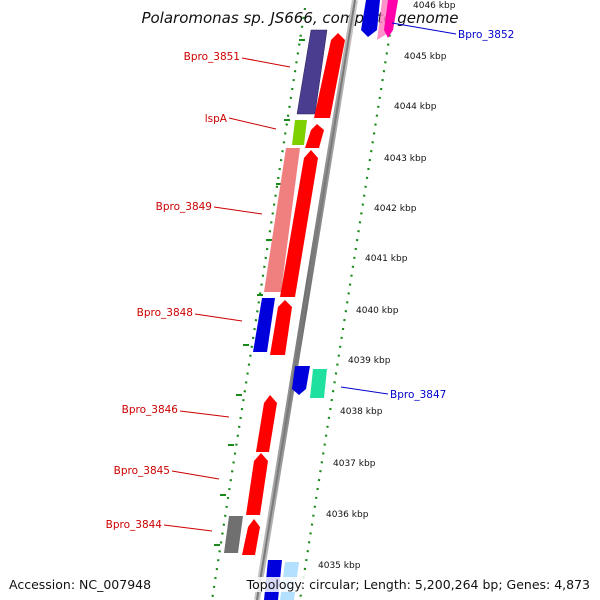 Image resolution: width=600 pixels, height=600 pixels. I want to click on gene-label: Bpro_3848, so click(165, 313).